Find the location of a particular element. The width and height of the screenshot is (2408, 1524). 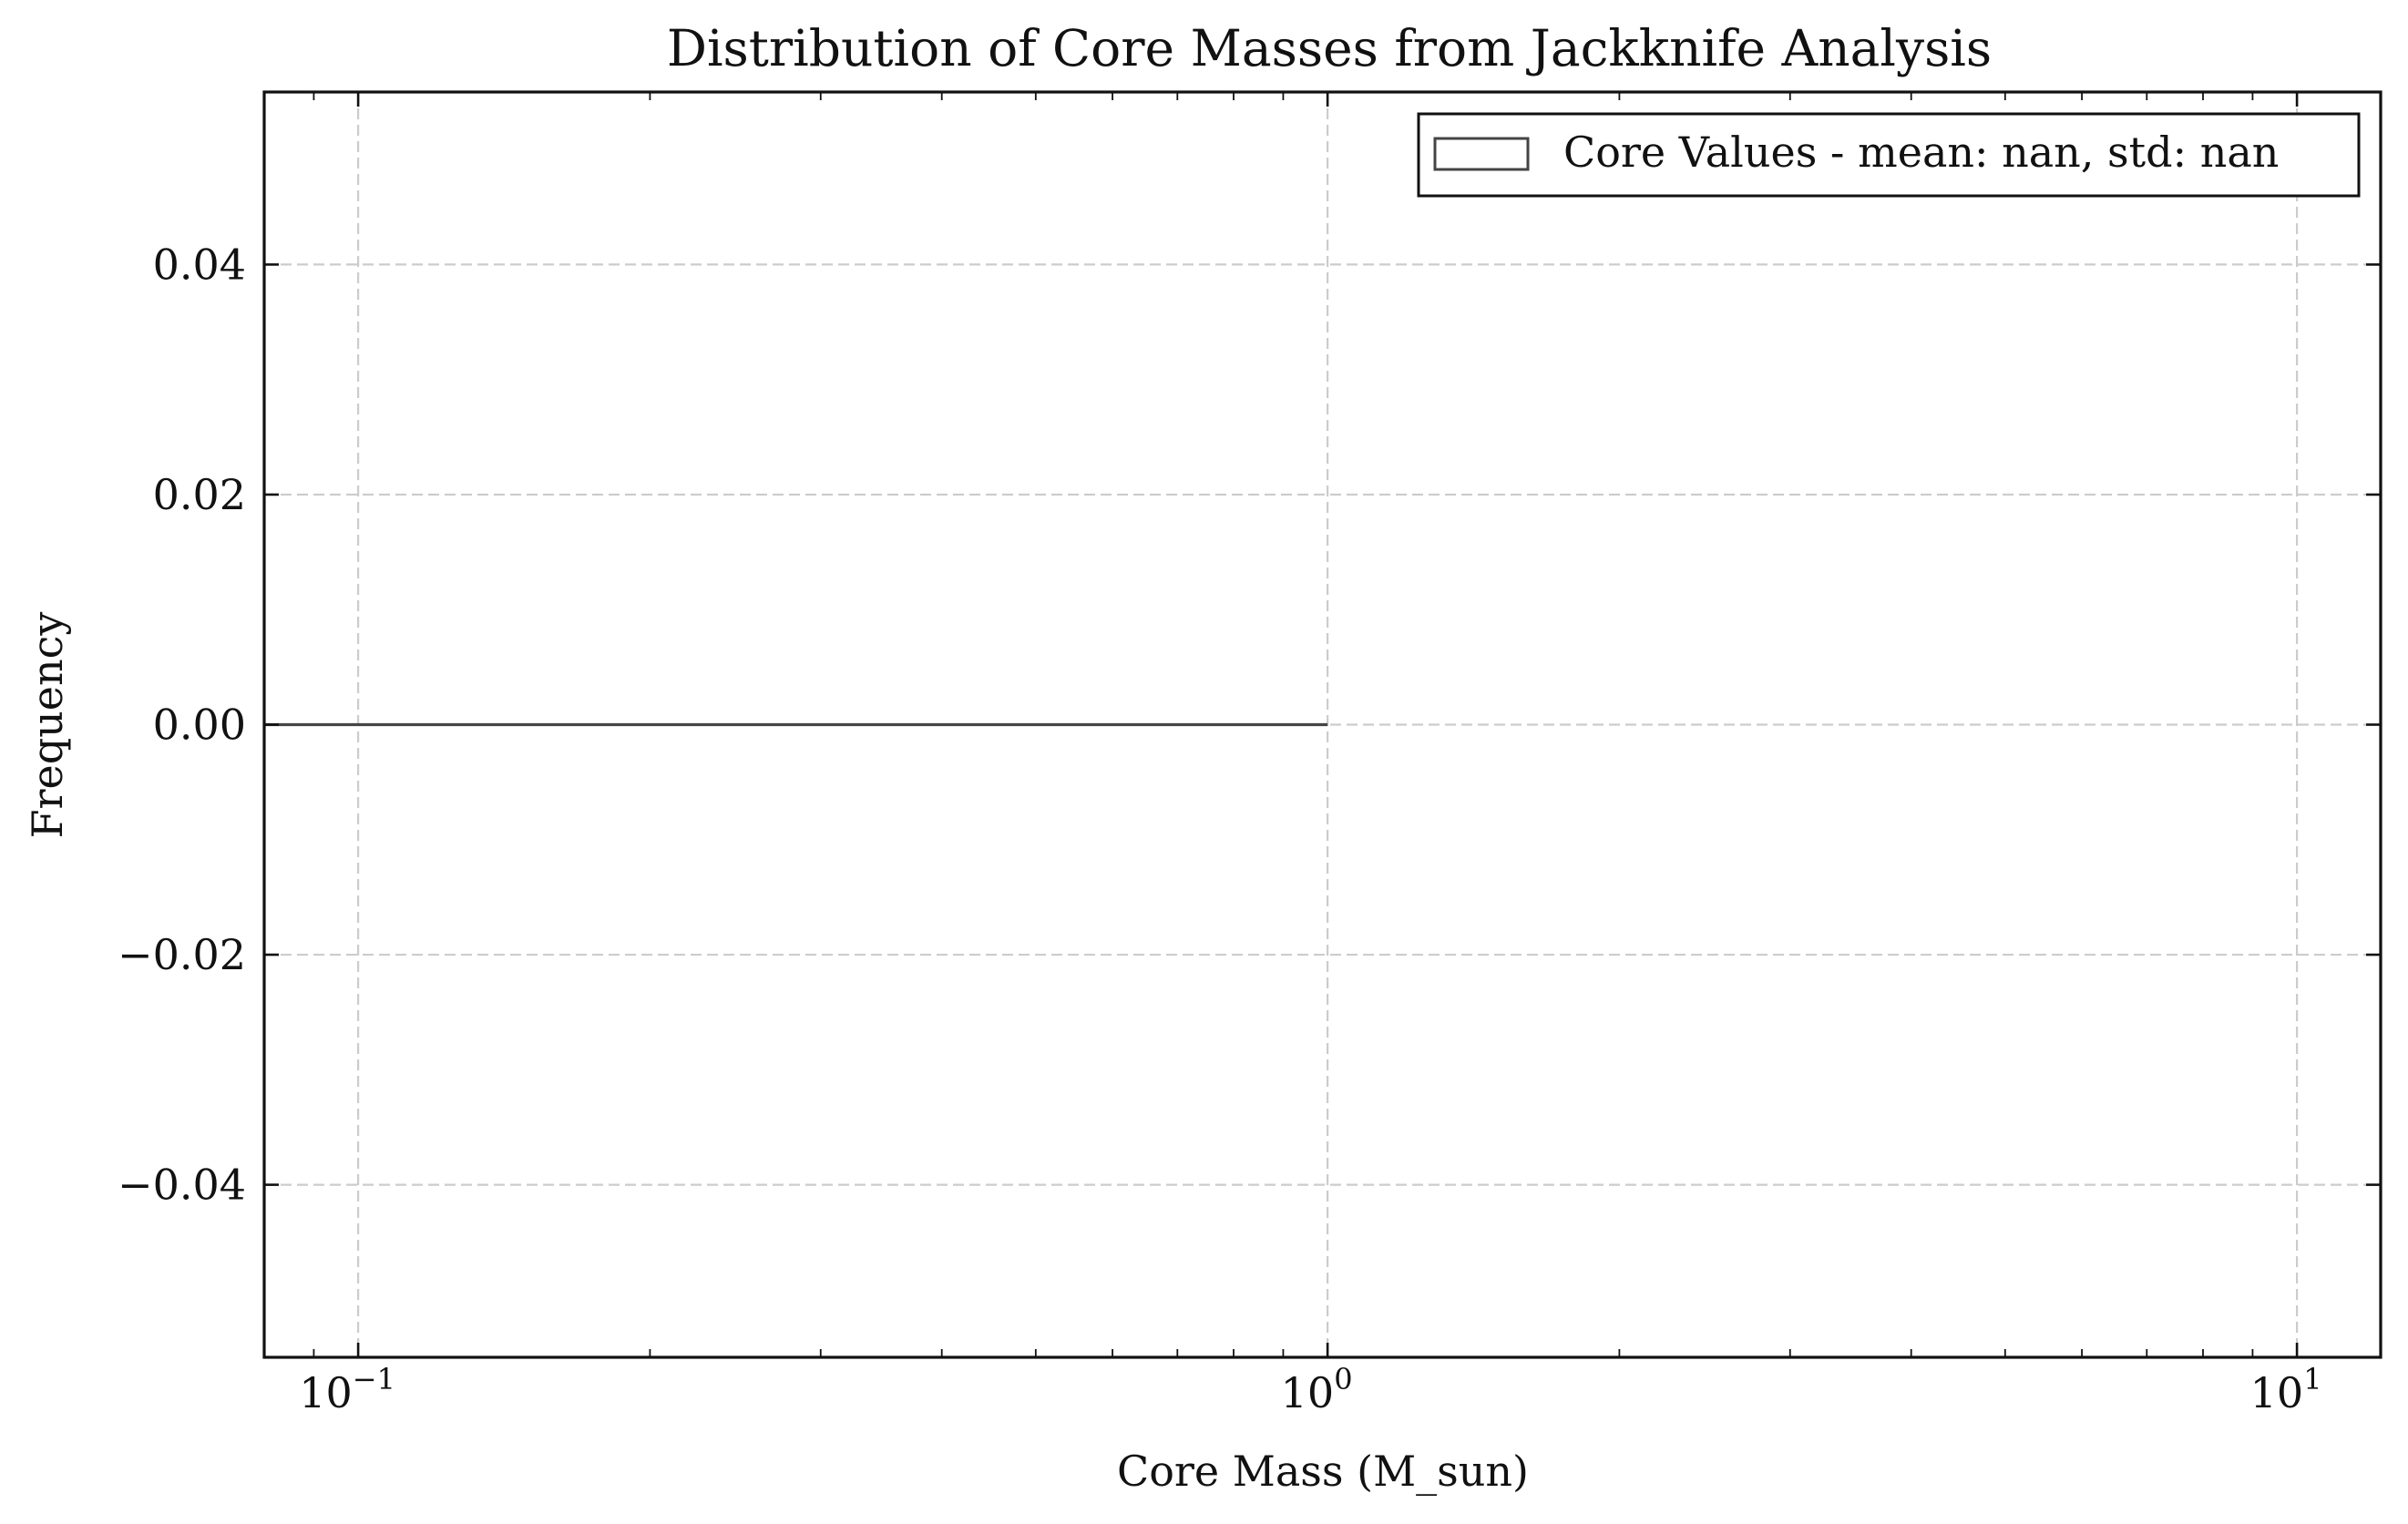

y-tick-label: 0.02 is located at coordinates (199, 494).